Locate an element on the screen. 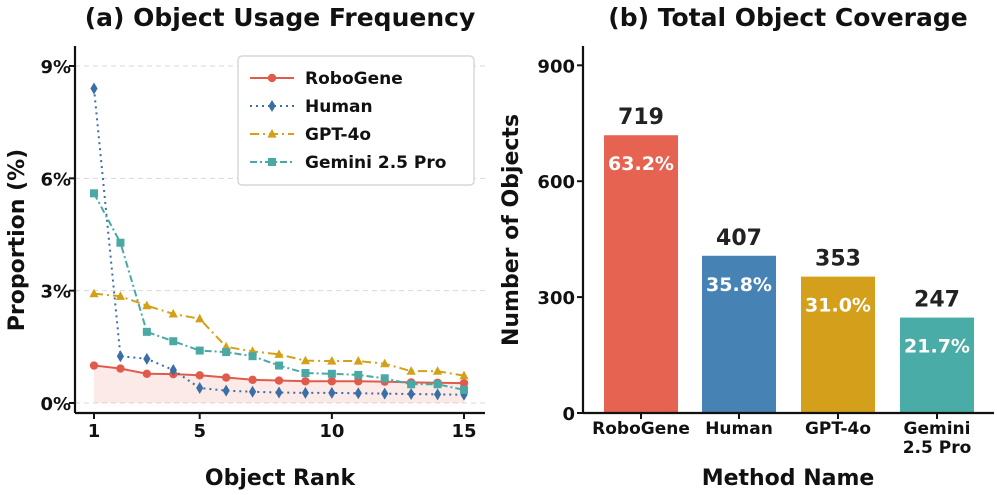 The image size is (997, 495). x-tick-label: 1 is located at coordinates (94, 431).